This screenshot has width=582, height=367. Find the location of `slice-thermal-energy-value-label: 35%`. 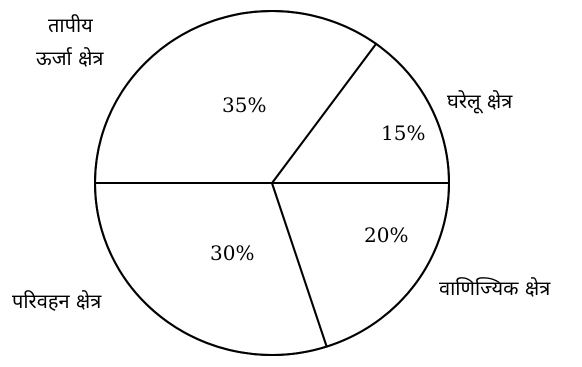

slice-thermal-energy-value-label: 35% is located at coordinates (244, 105).